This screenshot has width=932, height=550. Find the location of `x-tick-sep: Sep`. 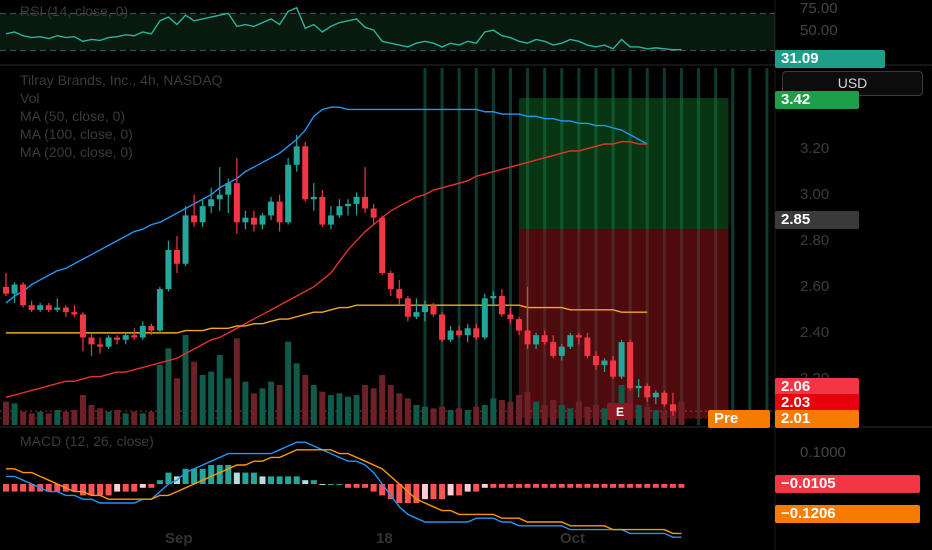

x-tick-sep: Sep is located at coordinates (179, 538).